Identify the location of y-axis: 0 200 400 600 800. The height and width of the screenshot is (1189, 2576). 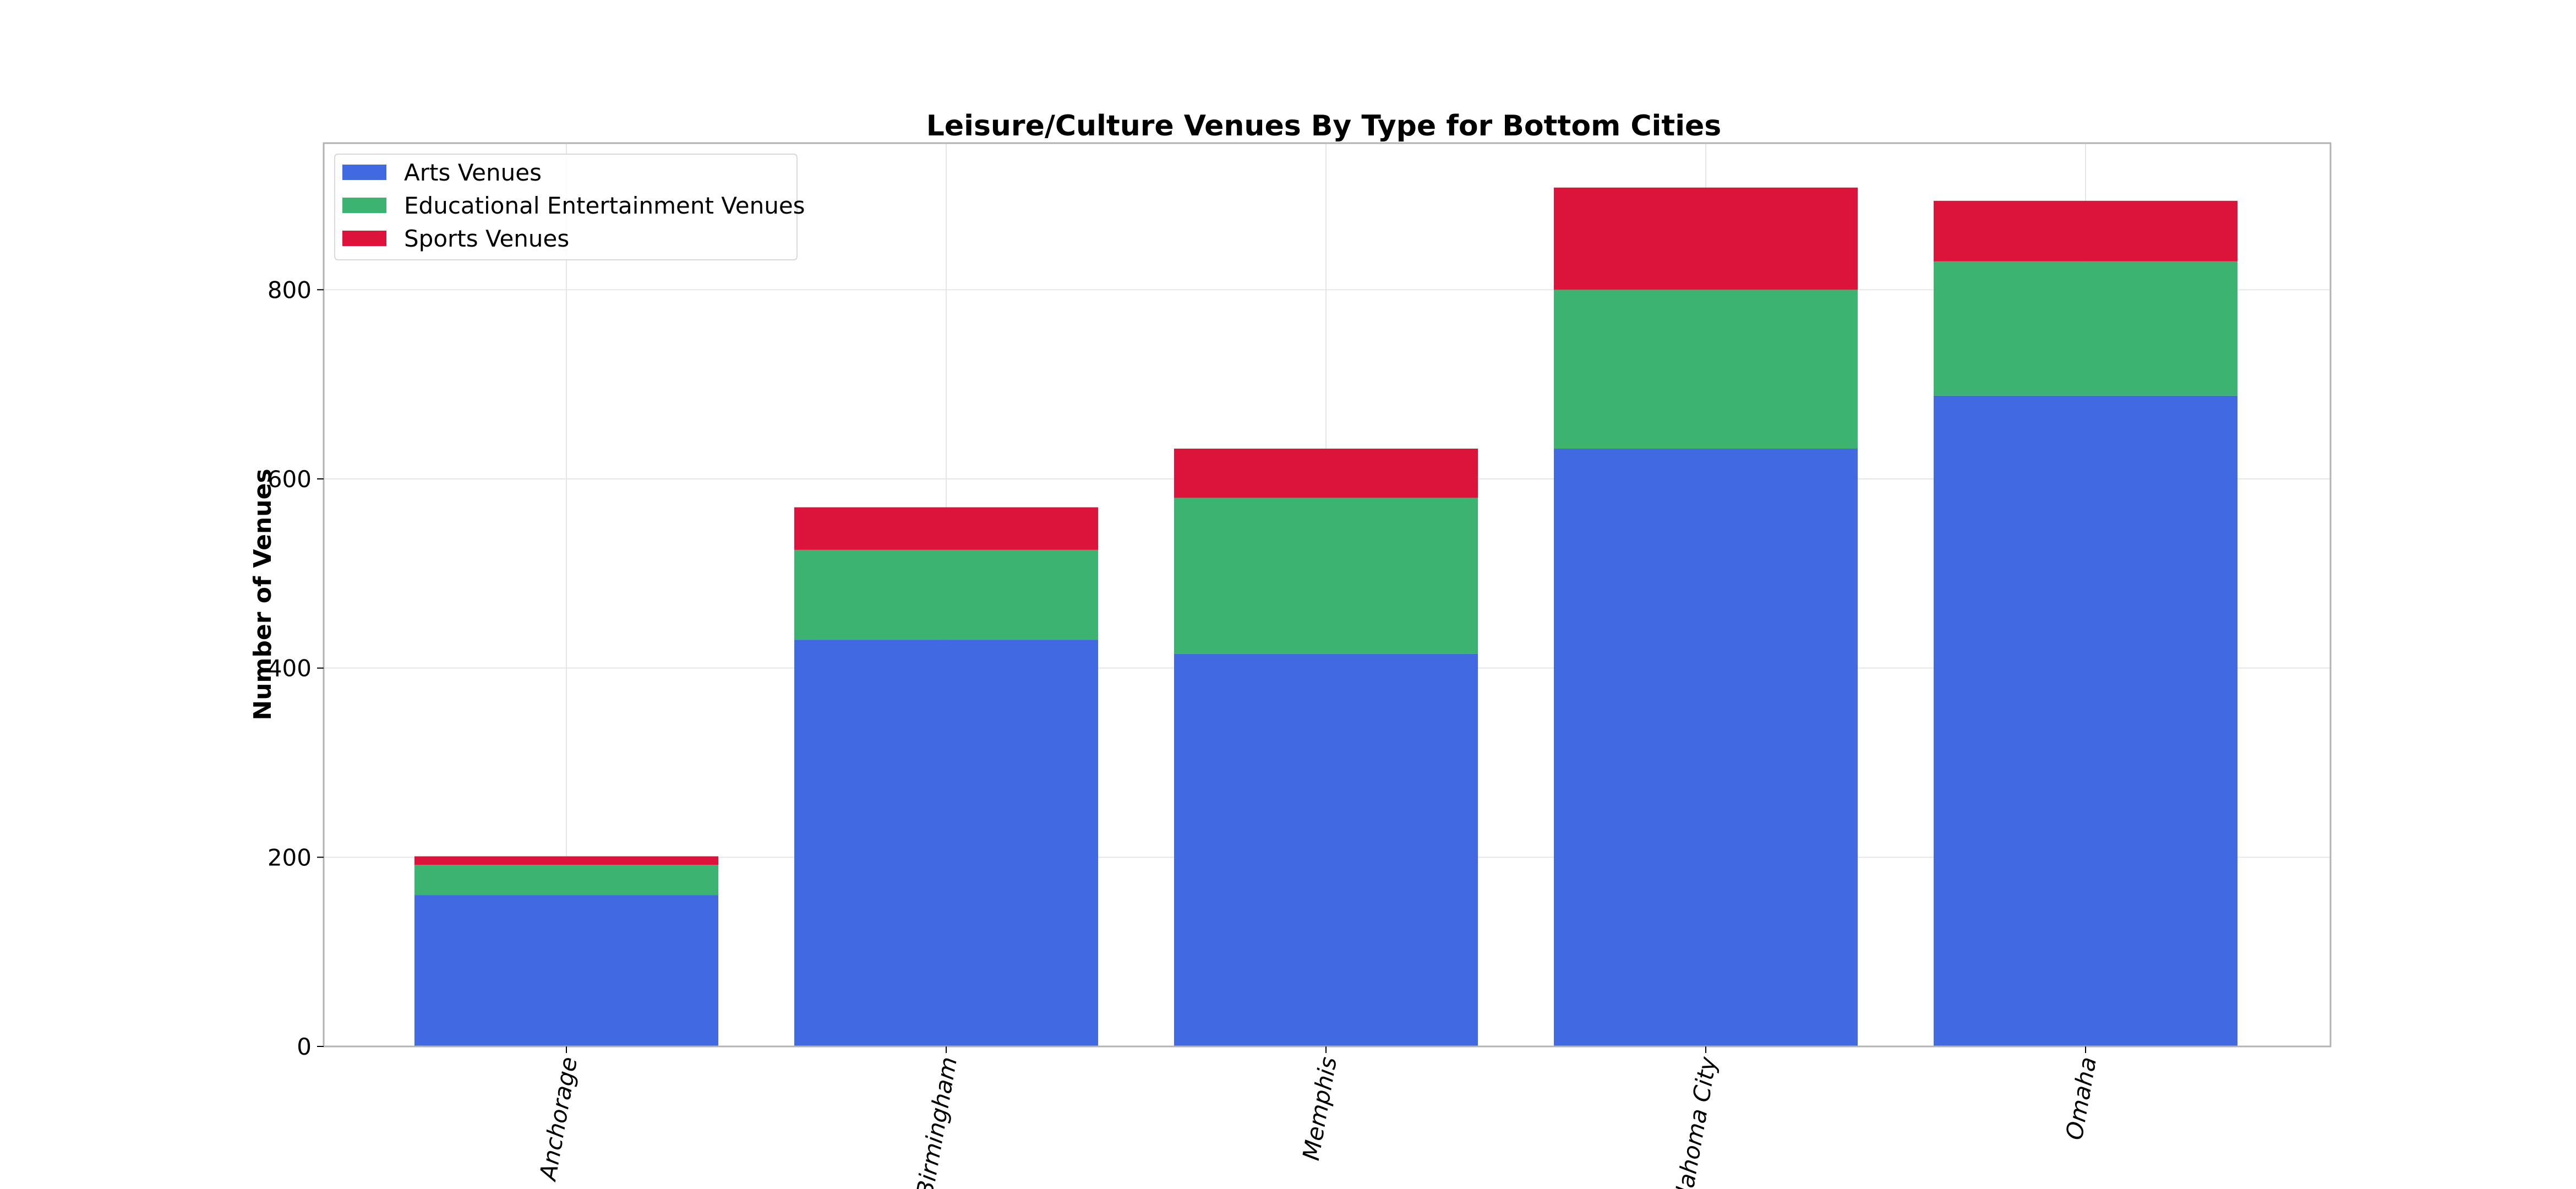
(296, 668).